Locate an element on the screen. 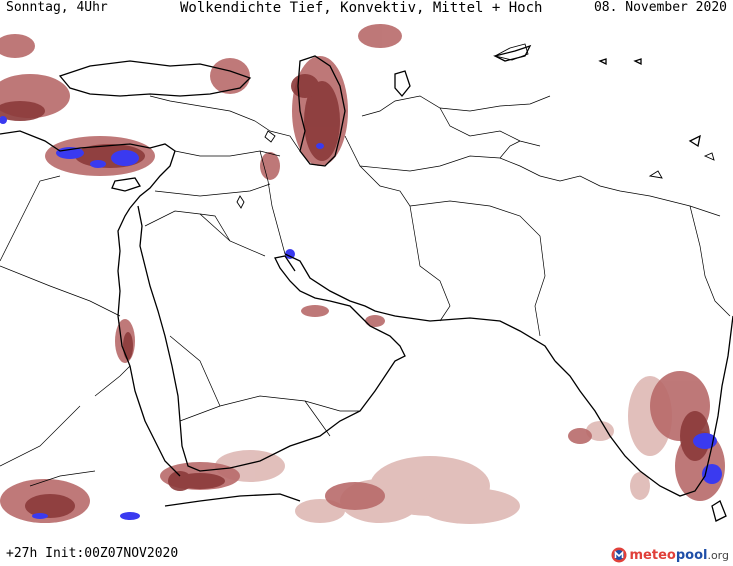 The image size is (733, 566). meteopool-logo-text: meteopool.org is located at coordinates (679, 555).